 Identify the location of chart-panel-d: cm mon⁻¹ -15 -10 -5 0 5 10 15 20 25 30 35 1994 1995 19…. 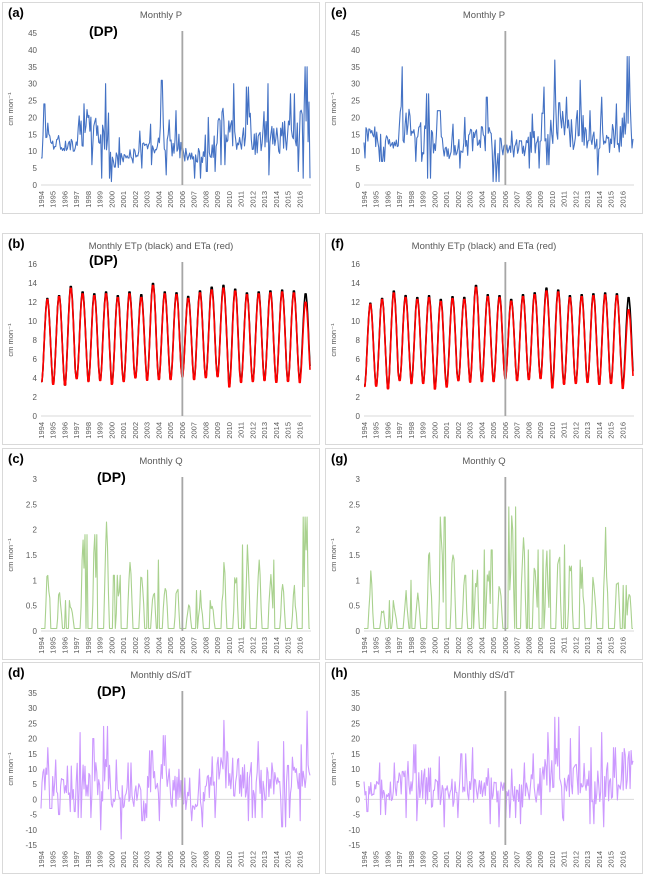
(161, 768).